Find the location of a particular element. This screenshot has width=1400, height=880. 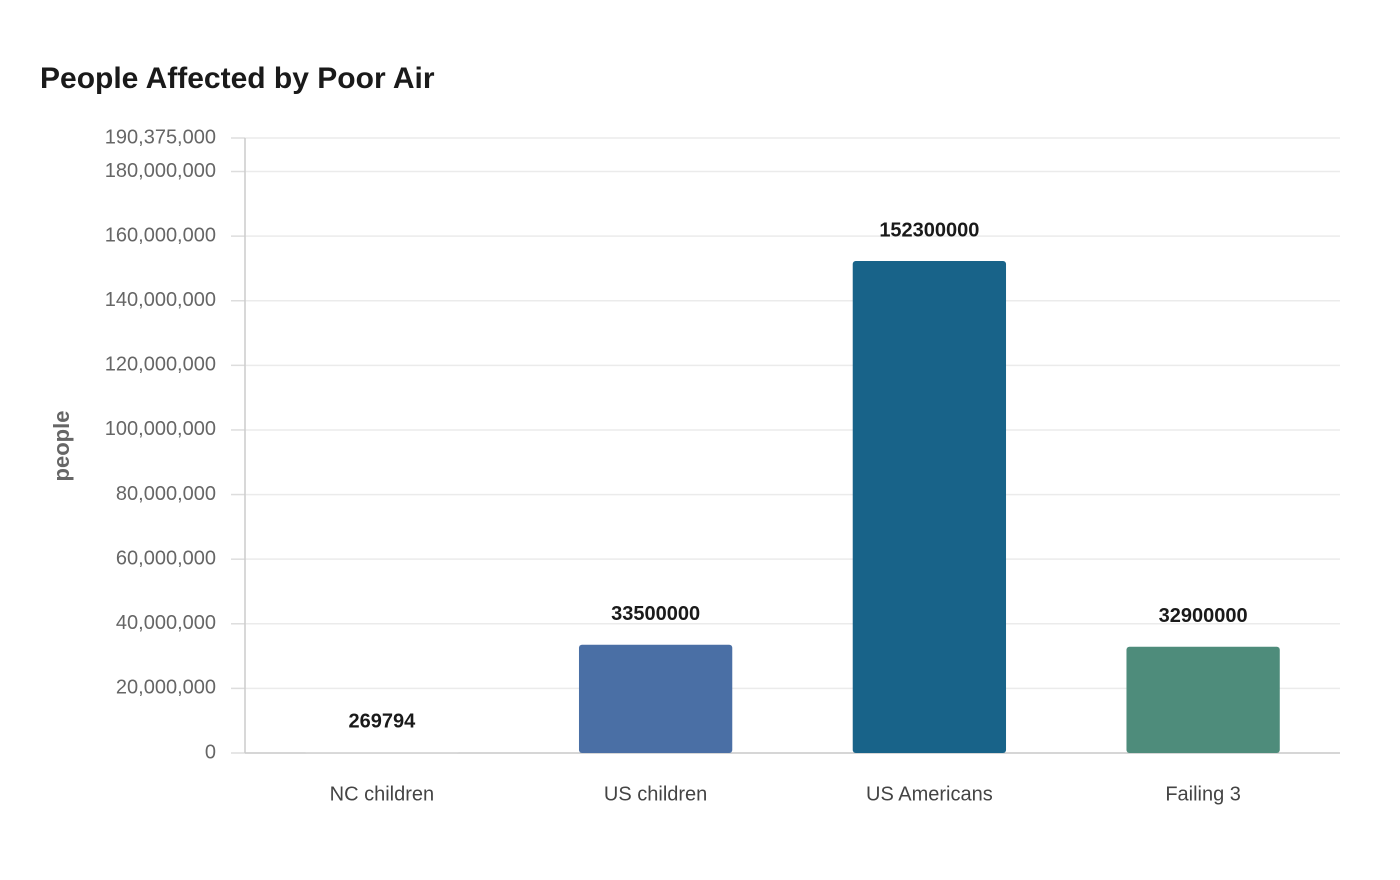

y-tick-label: 0 is located at coordinates (210, 752).